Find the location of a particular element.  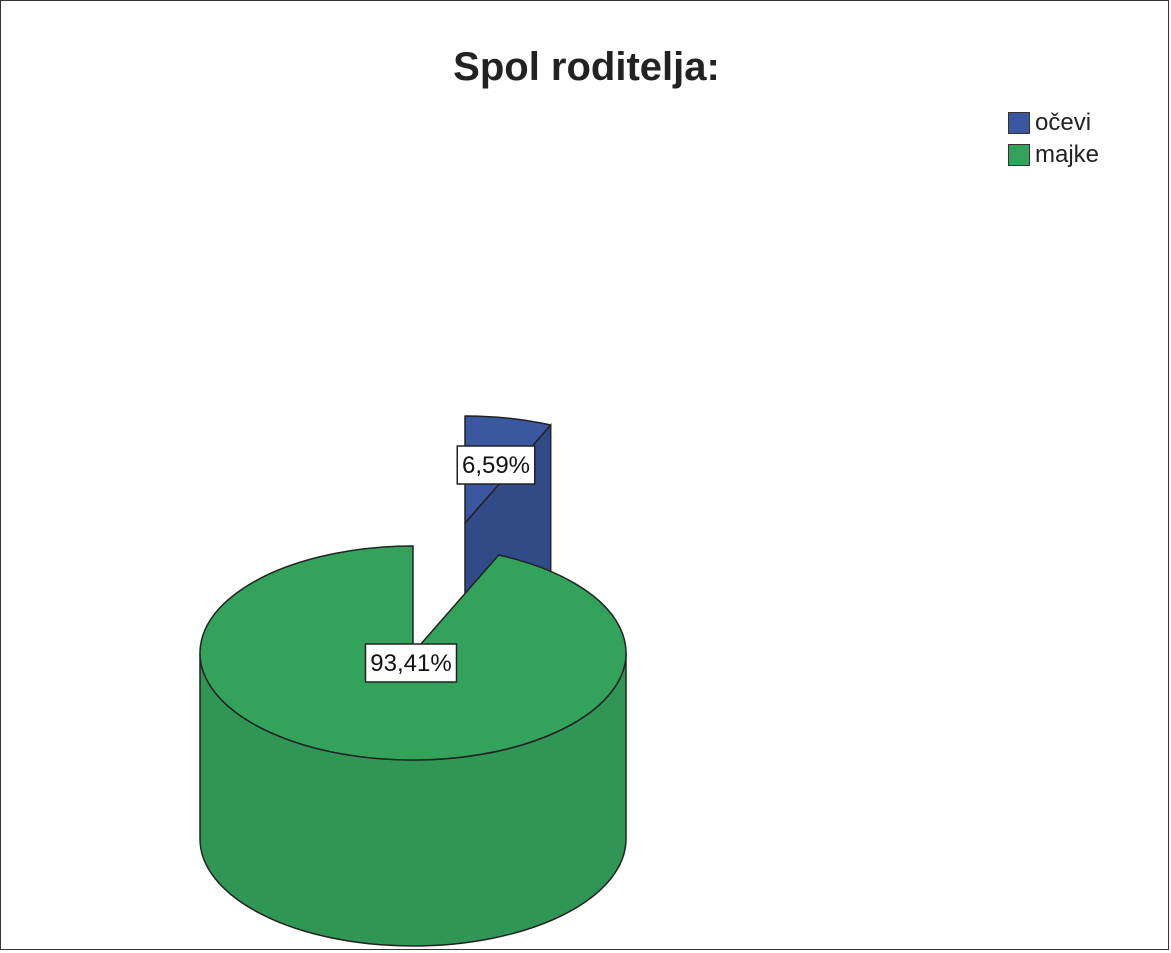

data-label-ocevi: 6,59% is located at coordinates (496, 465).